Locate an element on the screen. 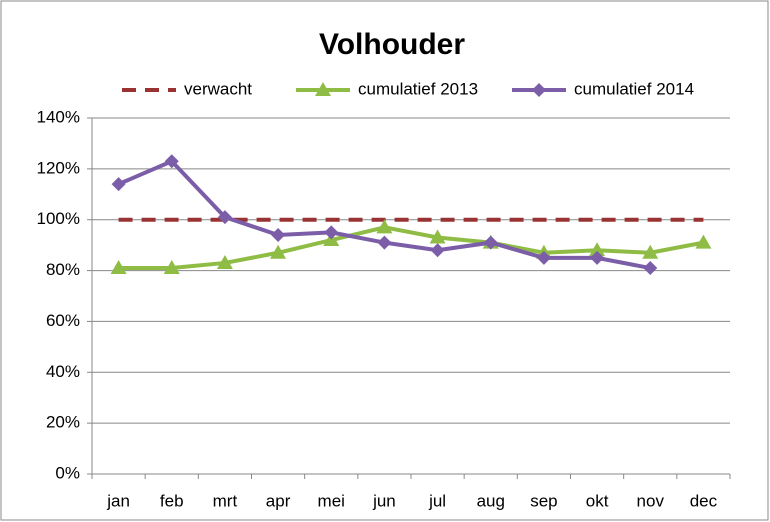 The image size is (770, 522). y-tick-label: 100% is located at coordinates (58, 218).